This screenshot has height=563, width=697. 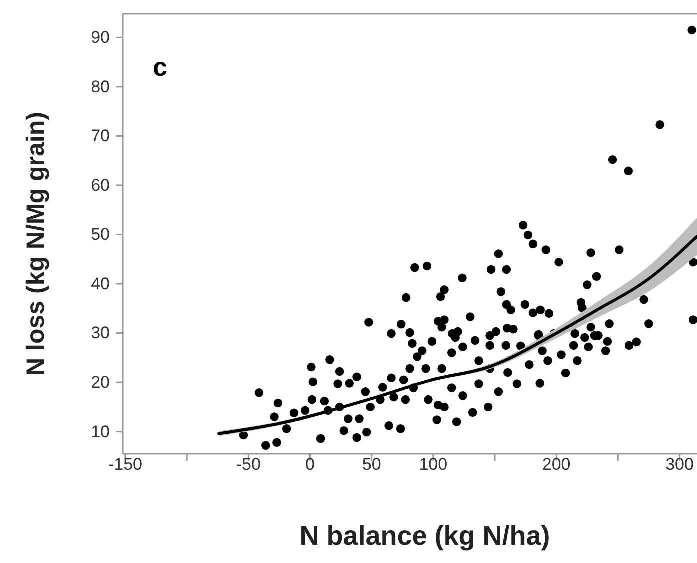 What do you see at coordinates (100, 86) in the screenshot?
I see `y-tick-label: 80` at bounding box center [100, 86].